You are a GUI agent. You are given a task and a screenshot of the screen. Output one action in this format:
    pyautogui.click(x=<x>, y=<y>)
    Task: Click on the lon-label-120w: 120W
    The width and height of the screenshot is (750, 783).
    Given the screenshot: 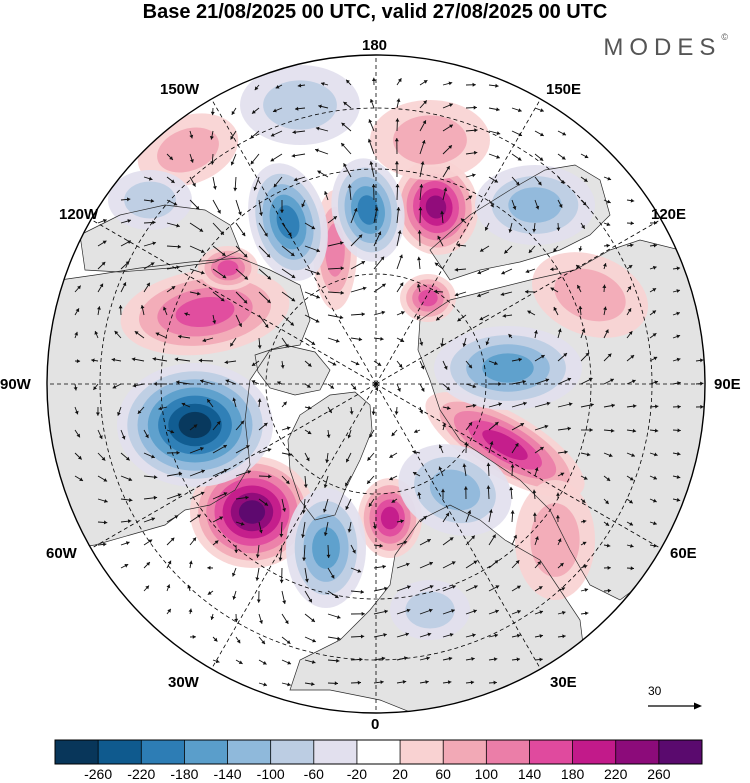 What is the action you would take?
    pyautogui.click(x=79, y=214)
    